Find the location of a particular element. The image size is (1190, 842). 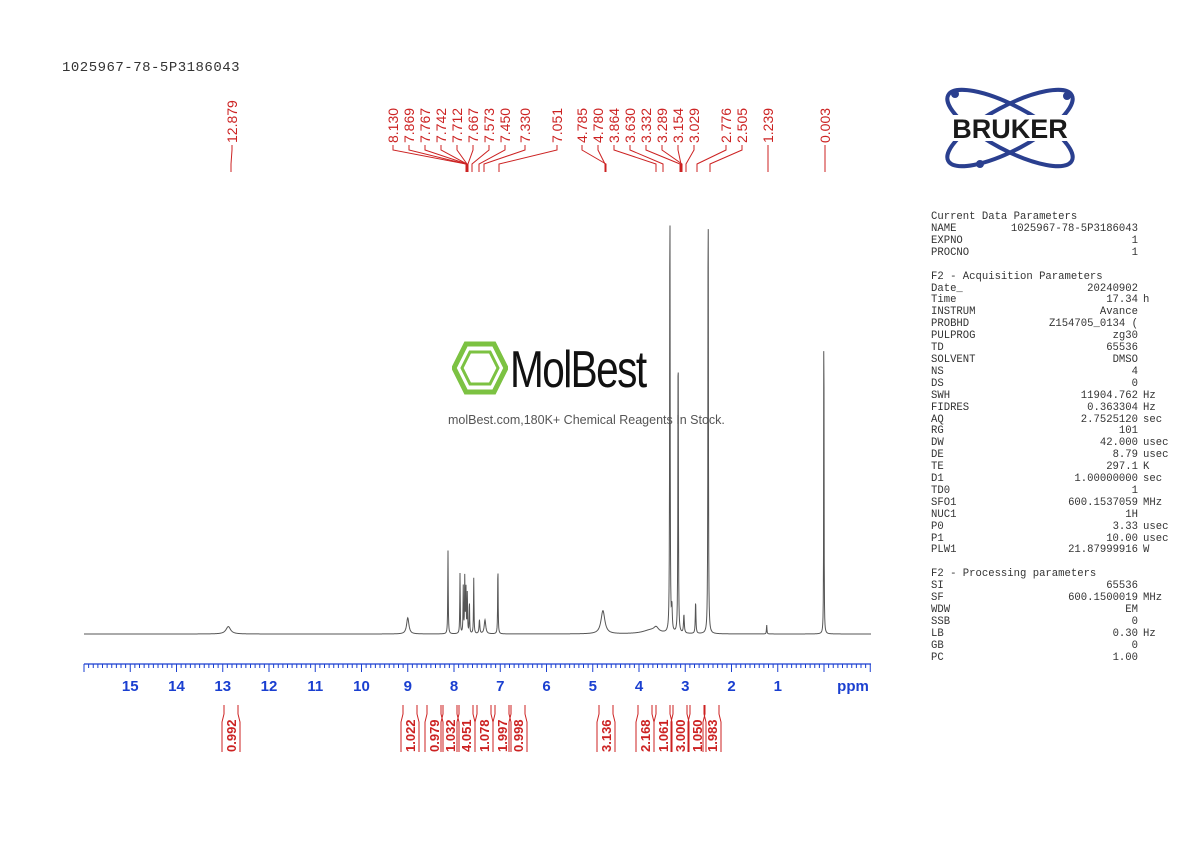

integral-value: 3.000 is located at coordinates (680, 735).